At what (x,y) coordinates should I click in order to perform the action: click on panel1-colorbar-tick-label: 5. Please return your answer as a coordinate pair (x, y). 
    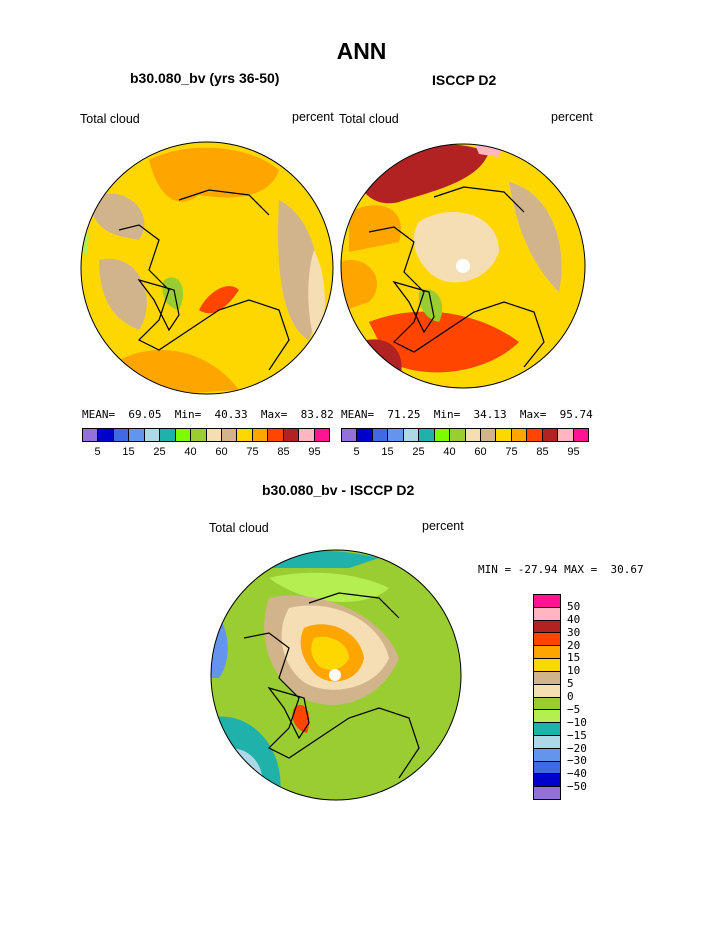
    Looking at the image, I should click on (97, 452).